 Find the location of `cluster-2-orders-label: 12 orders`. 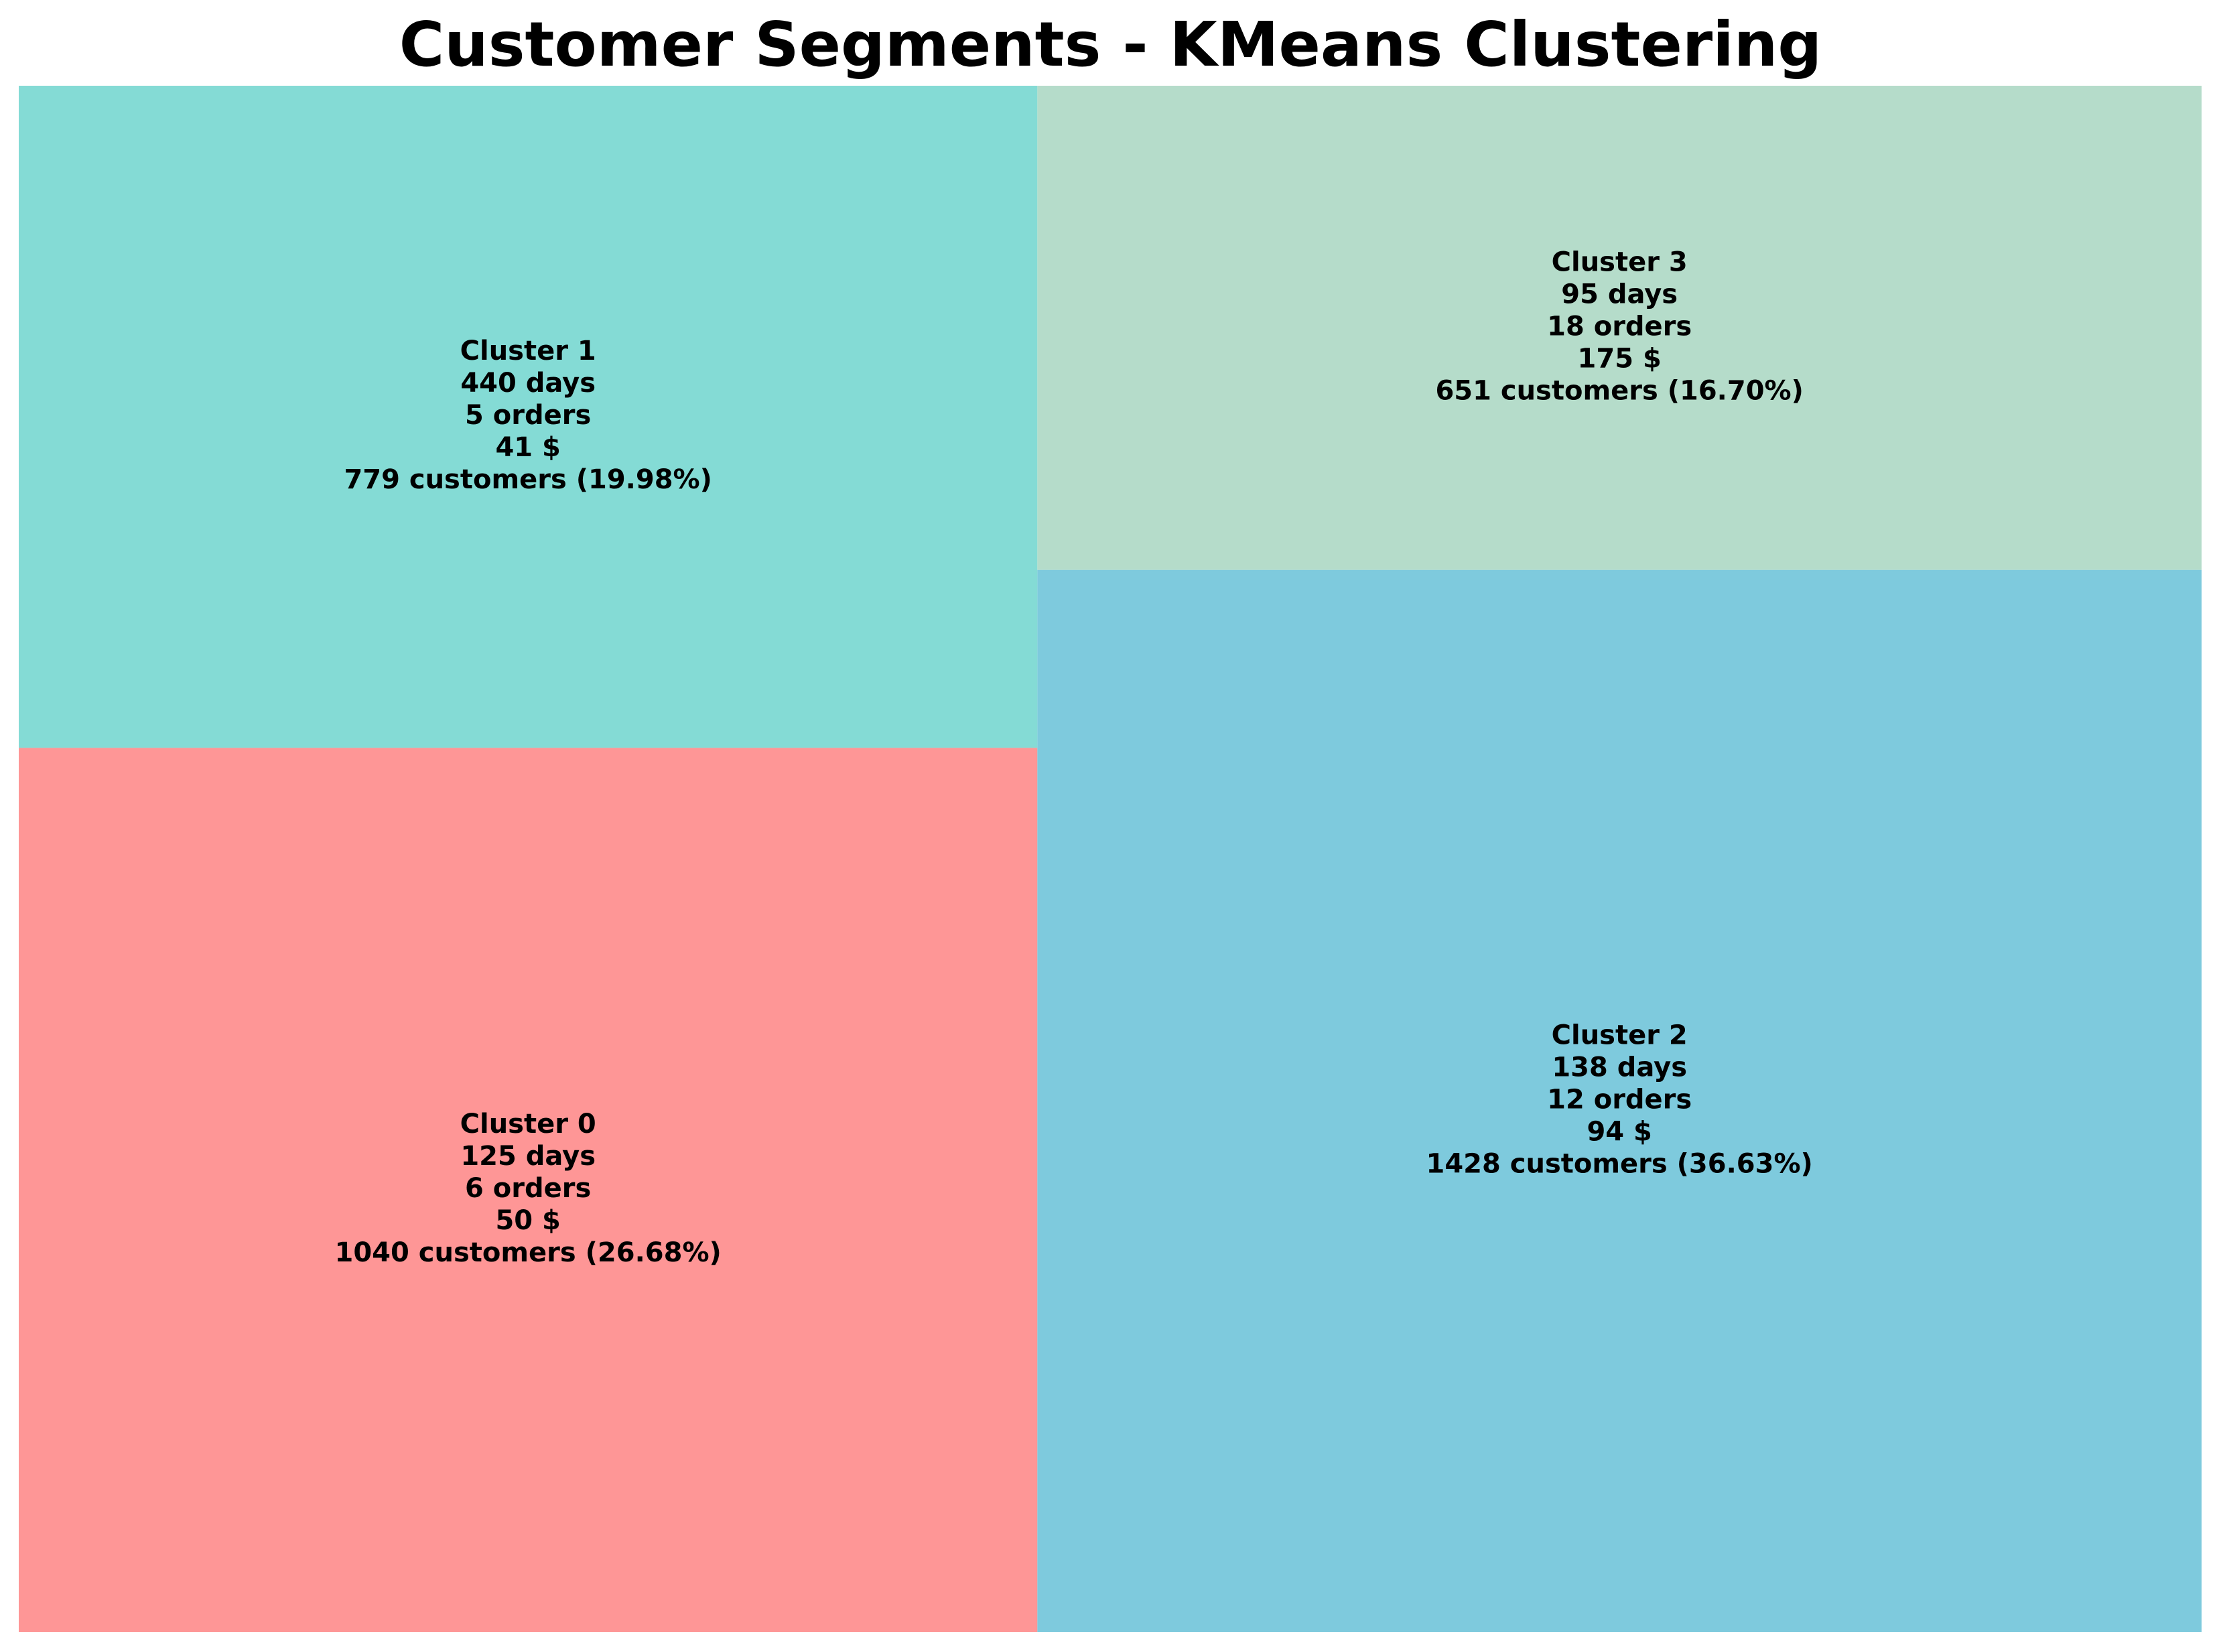

cluster-2-orders-label: 12 orders is located at coordinates (1619, 1099).